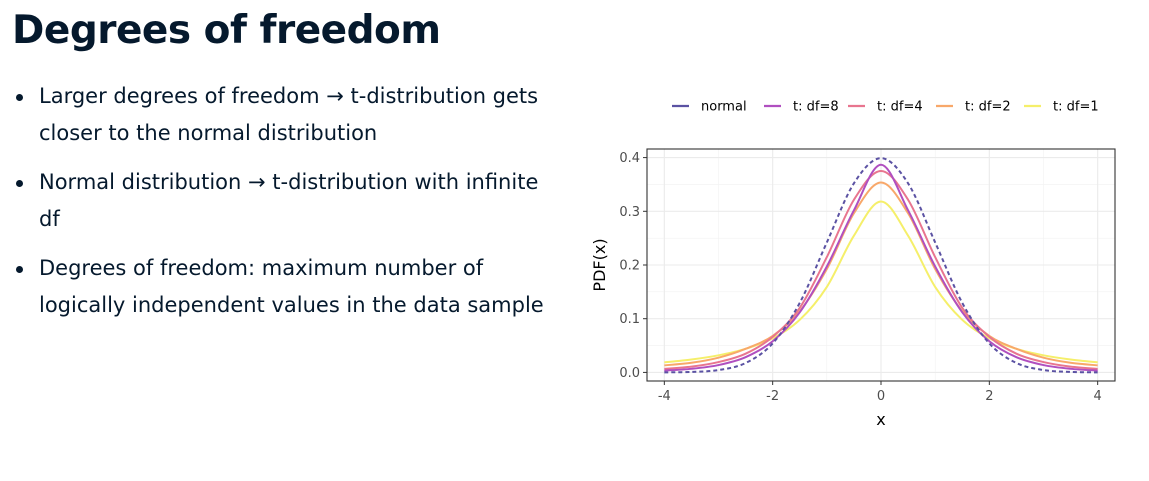 The width and height of the screenshot is (1149, 481). Describe the element at coordinates (144, 182) in the screenshot. I see `bullet-text: Normal distribution` at that location.